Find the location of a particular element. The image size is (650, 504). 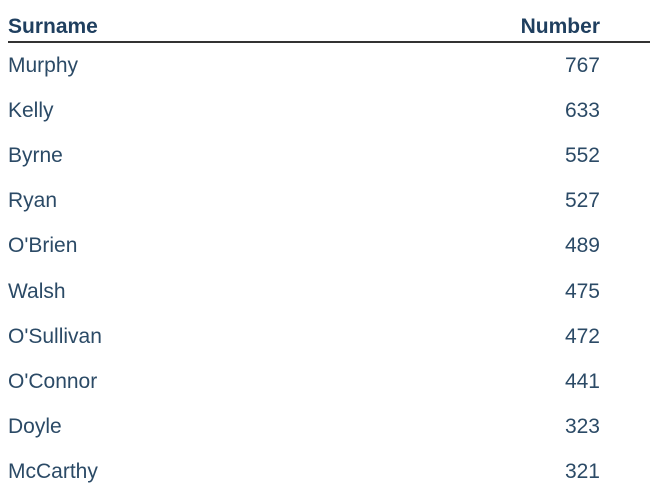

surname-cell: McCarthy is located at coordinates (53, 472).